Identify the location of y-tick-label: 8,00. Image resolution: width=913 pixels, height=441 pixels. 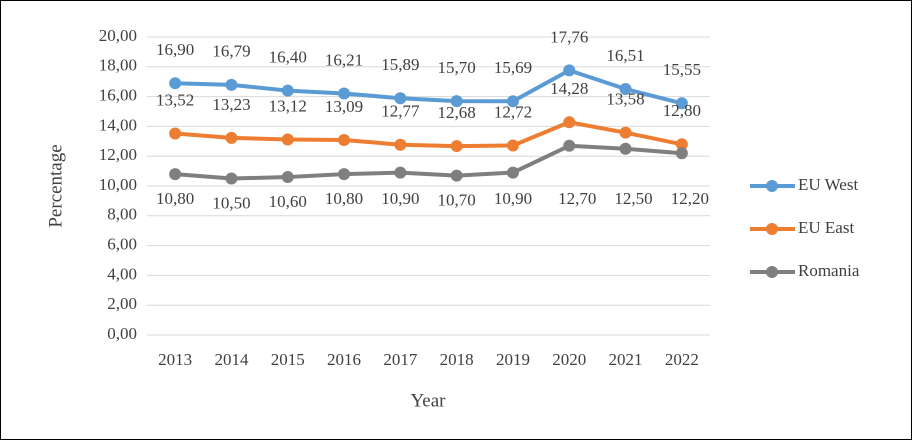
(122, 214).